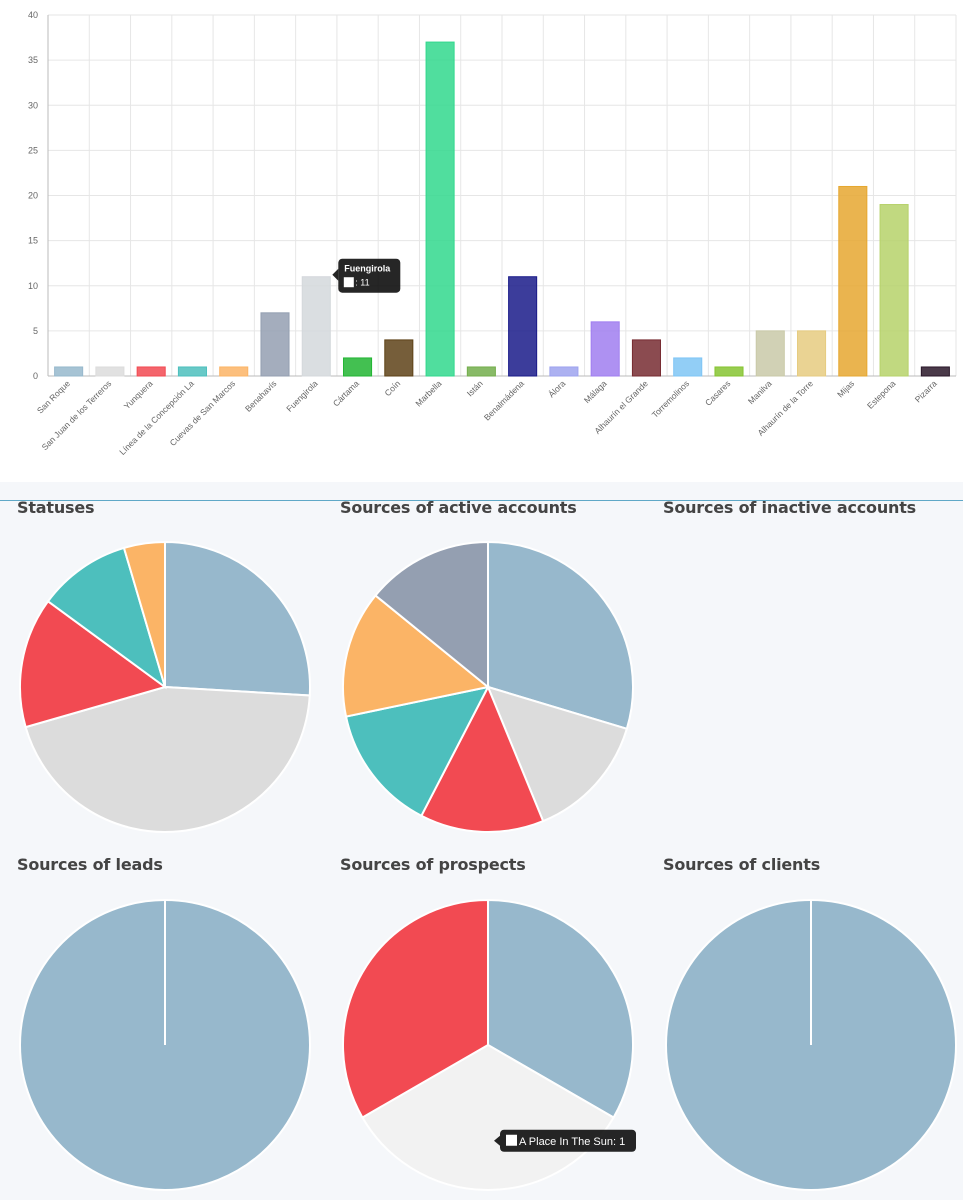 This screenshot has width=963, height=1200. I want to click on pie-title-clients: Sources of clients, so click(742, 864).